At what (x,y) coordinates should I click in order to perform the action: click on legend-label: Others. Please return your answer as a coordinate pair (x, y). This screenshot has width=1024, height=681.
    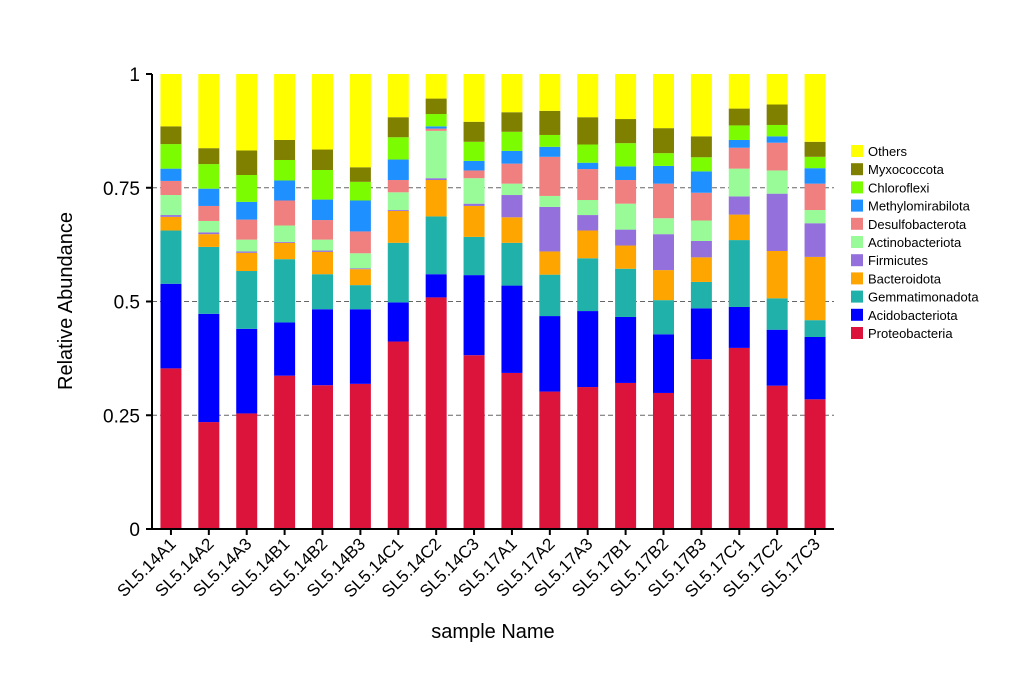
    Looking at the image, I should click on (888, 151).